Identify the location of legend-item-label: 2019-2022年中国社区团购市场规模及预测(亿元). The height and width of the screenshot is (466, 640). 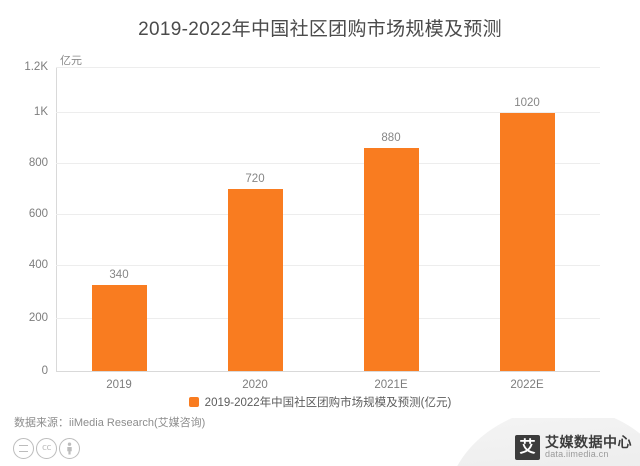
(328, 403).